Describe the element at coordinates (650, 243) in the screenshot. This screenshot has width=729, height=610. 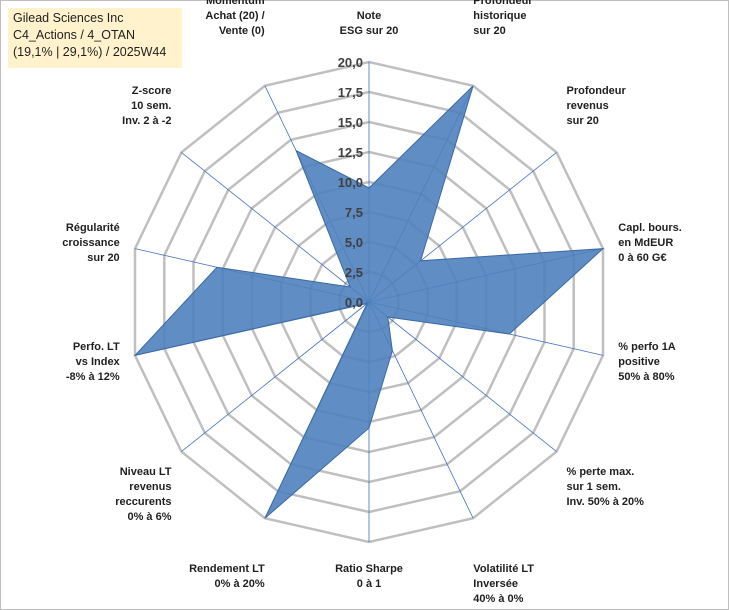
I see `axis-label: Capl. bours. en MdEUR 0 à 60 G€` at that location.